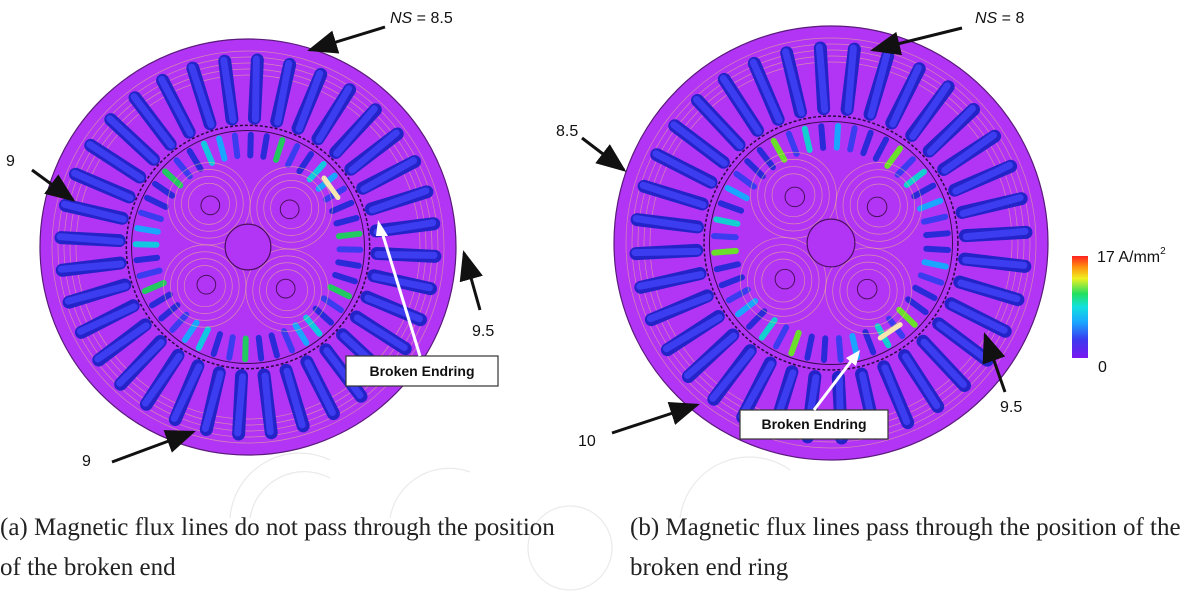 The width and height of the screenshot is (1201, 597). I want to click on colorbar-min-label: 0, so click(1102, 367).